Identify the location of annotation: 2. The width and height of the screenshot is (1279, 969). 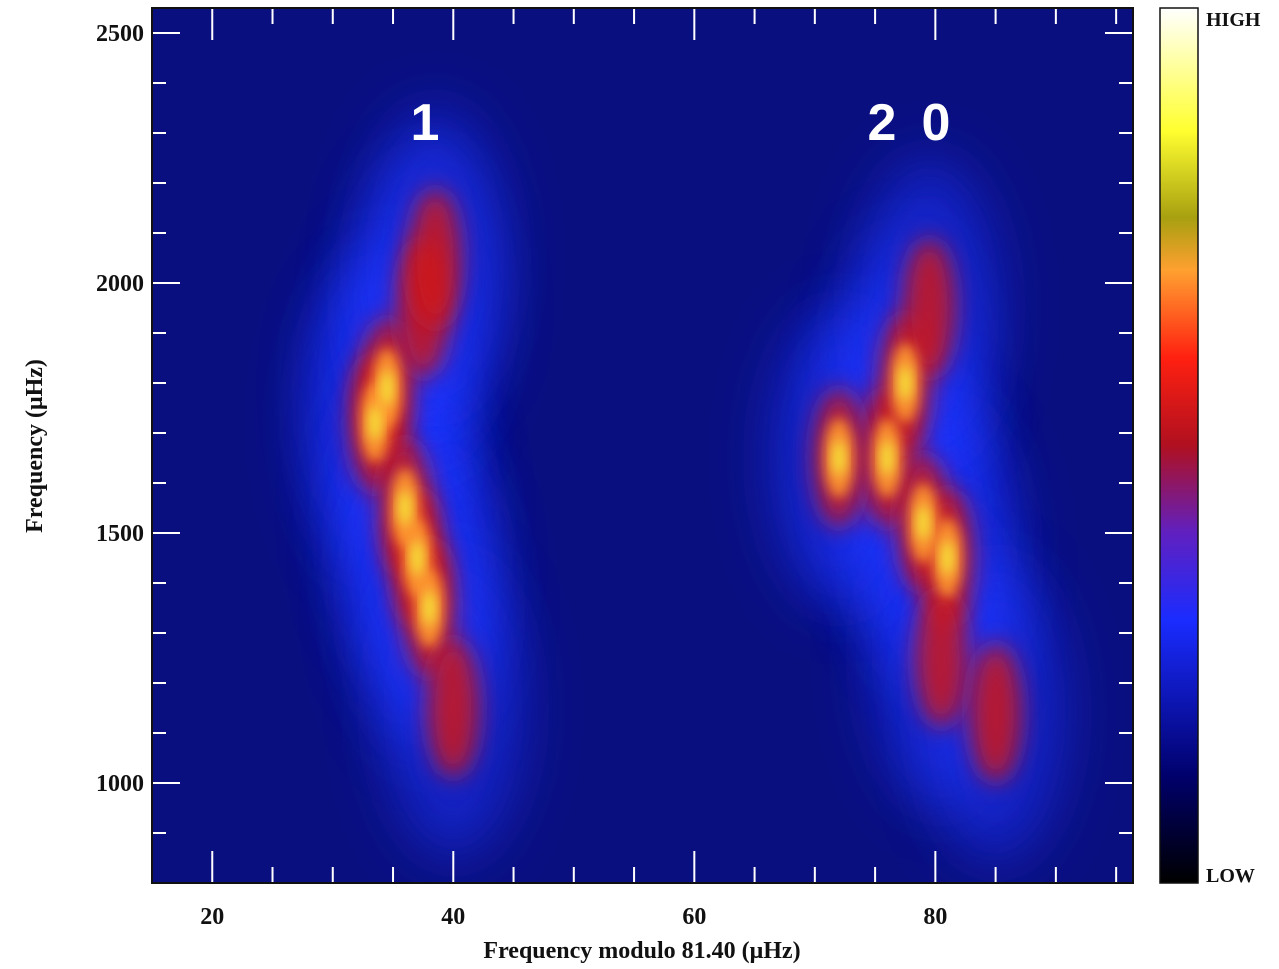
(882, 123).